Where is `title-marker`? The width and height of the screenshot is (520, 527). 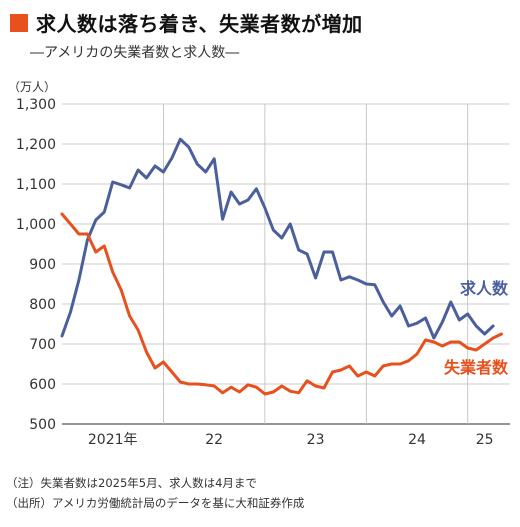 title-marker is located at coordinates (19, 22).